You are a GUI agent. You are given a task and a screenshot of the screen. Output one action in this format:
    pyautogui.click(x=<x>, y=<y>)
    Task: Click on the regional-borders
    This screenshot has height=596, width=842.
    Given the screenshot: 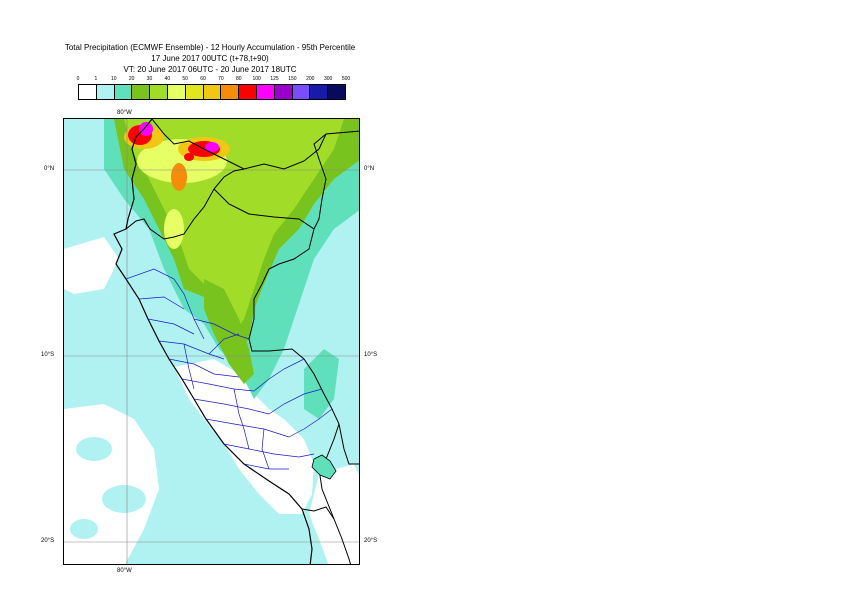 What is the action you would take?
    pyautogui.click(x=229, y=369)
    